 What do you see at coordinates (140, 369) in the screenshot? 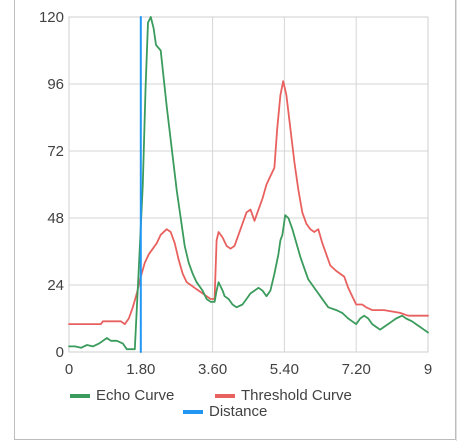
I see `x-tick-label: 1.80` at bounding box center [140, 369].